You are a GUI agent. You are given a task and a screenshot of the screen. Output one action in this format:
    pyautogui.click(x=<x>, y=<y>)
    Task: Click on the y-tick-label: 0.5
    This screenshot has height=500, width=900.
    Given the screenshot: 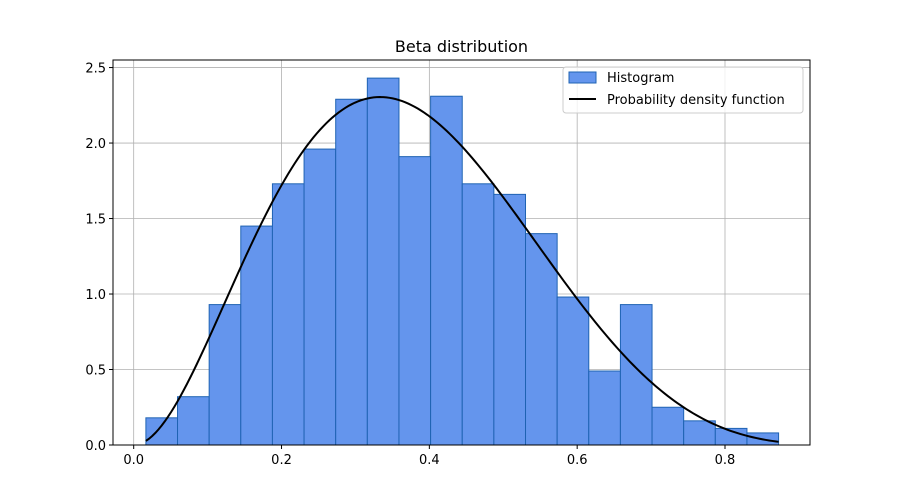 What is the action you would take?
    pyautogui.click(x=95, y=371)
    